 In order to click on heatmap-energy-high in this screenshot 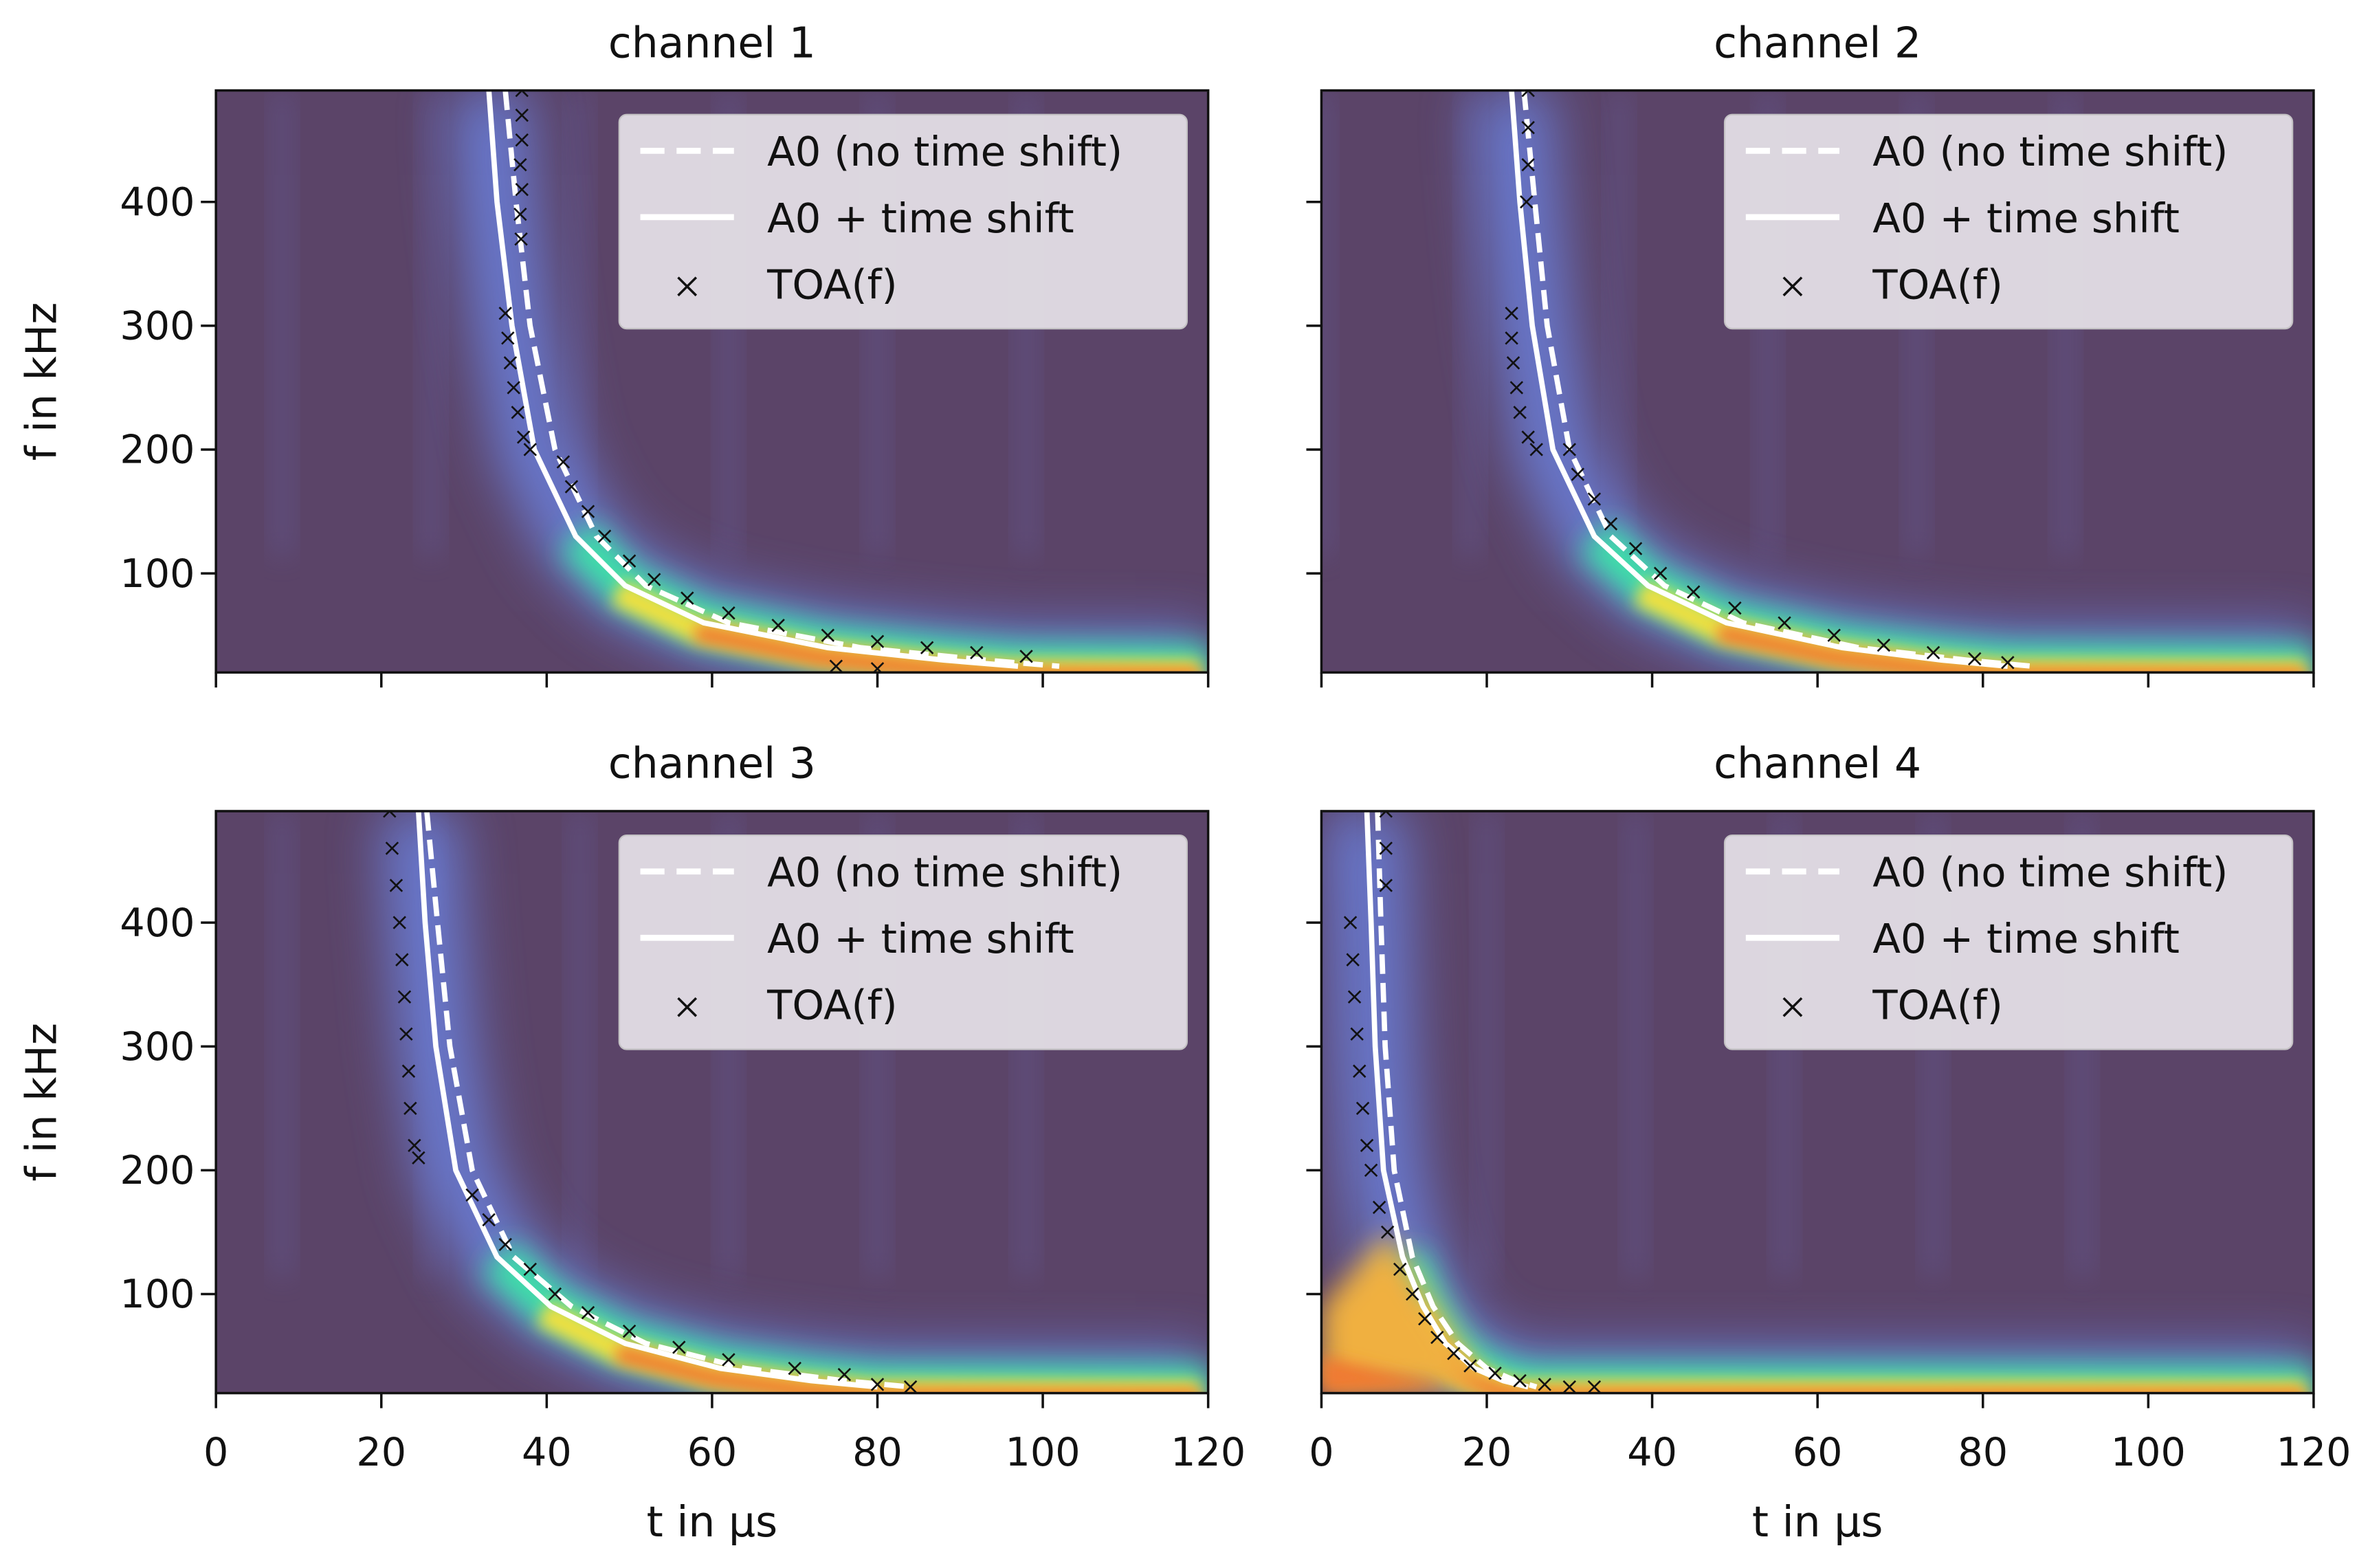, I will do `click(907, 1369)`.